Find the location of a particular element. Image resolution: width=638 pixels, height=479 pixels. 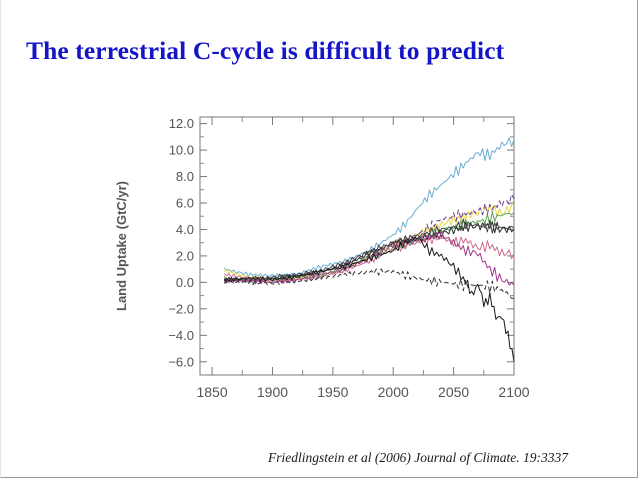

series-line-model-black-declining is located at coordinates (369, 299).